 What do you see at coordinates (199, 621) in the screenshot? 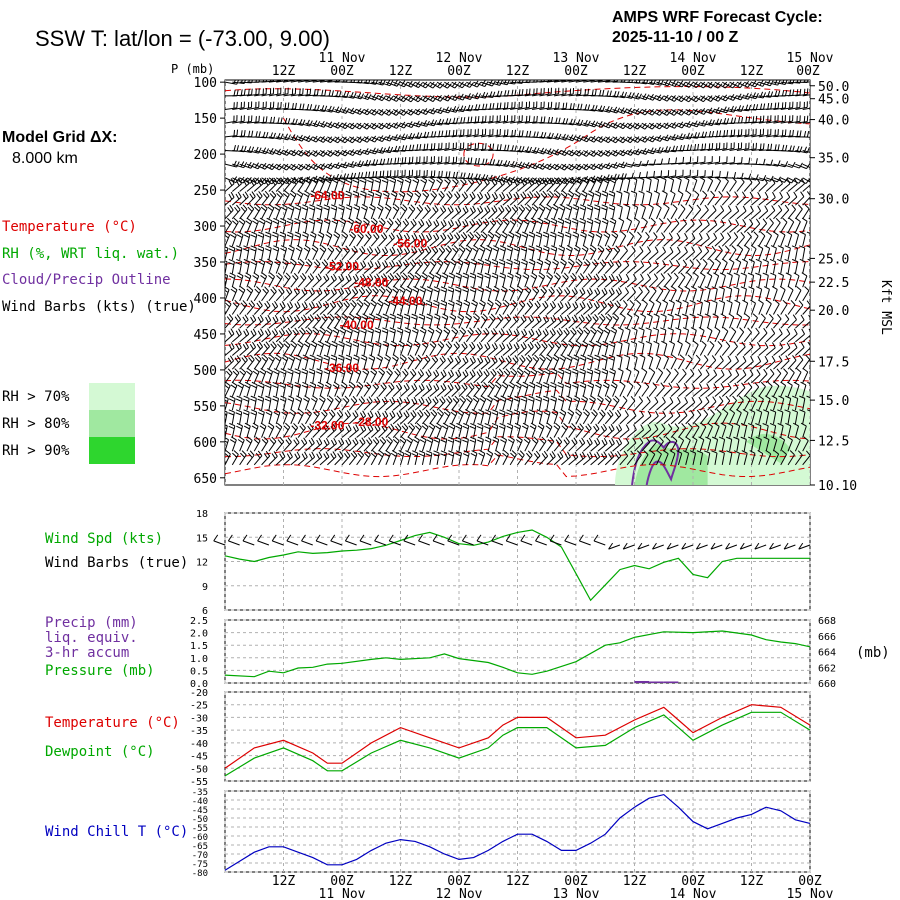
I see `precip-panel-tick-label: 2.5` at bounding box center [199, 621].